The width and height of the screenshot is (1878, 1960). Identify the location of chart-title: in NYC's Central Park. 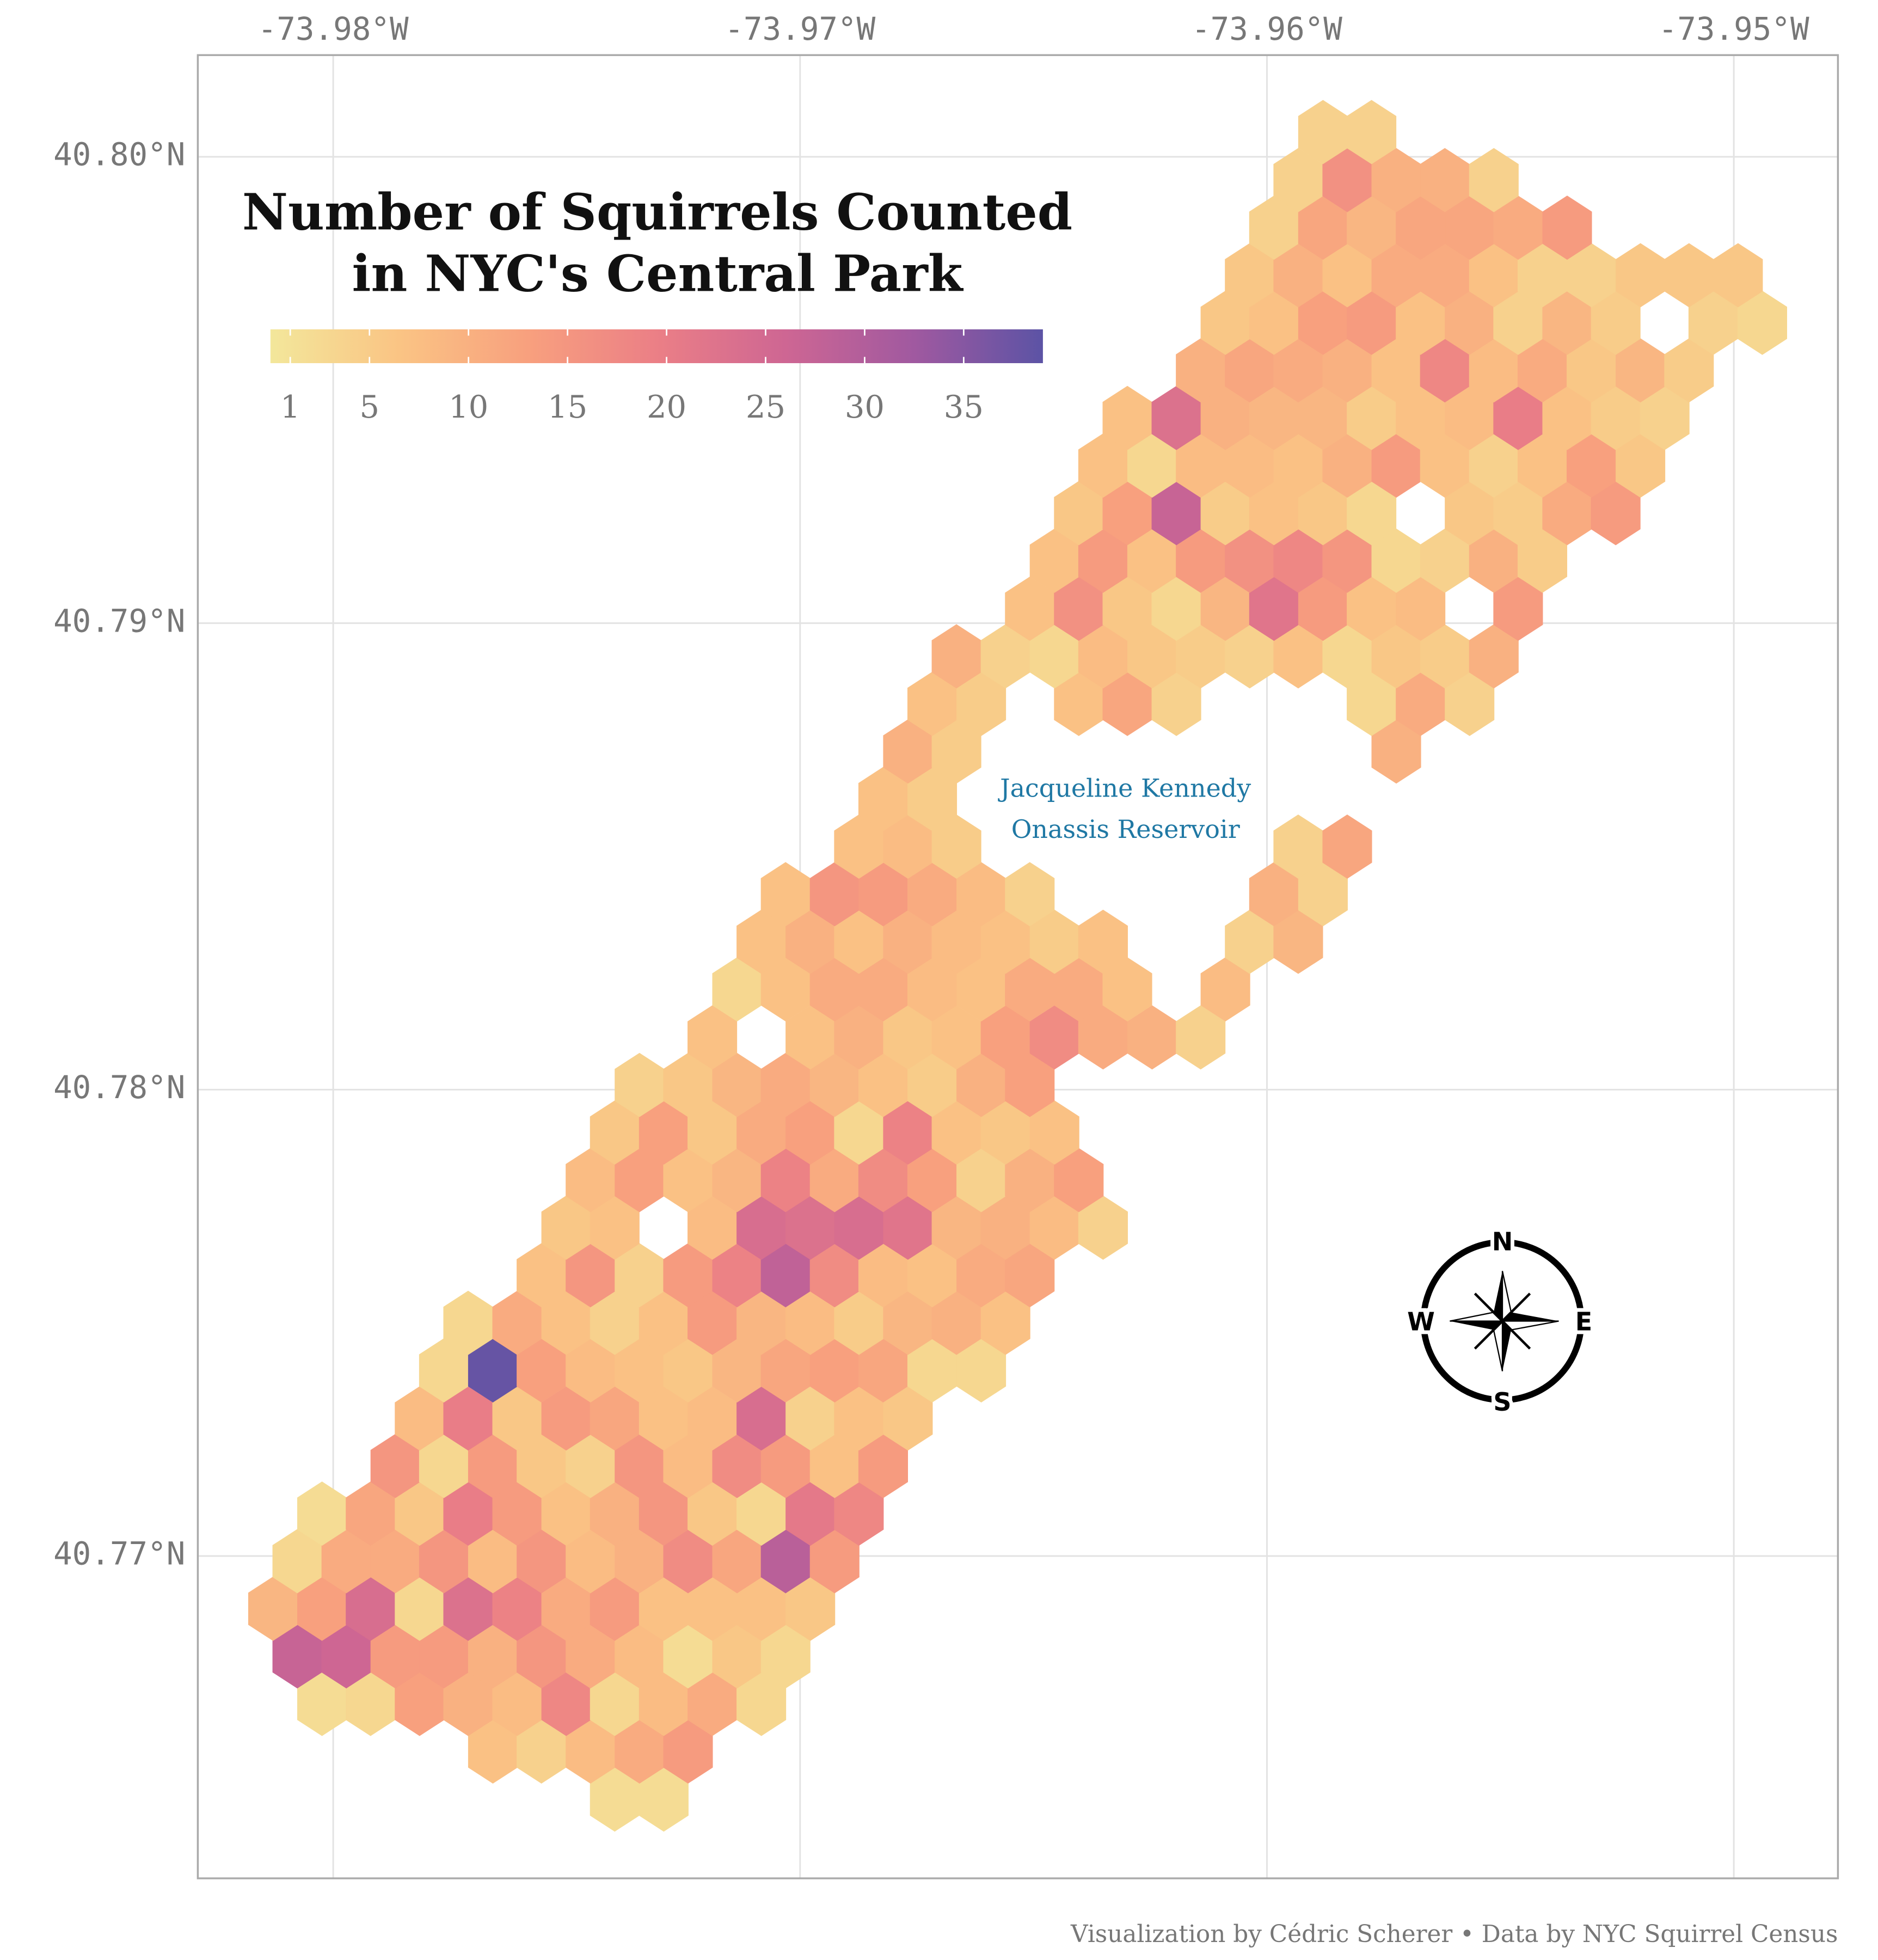
(658, 273).